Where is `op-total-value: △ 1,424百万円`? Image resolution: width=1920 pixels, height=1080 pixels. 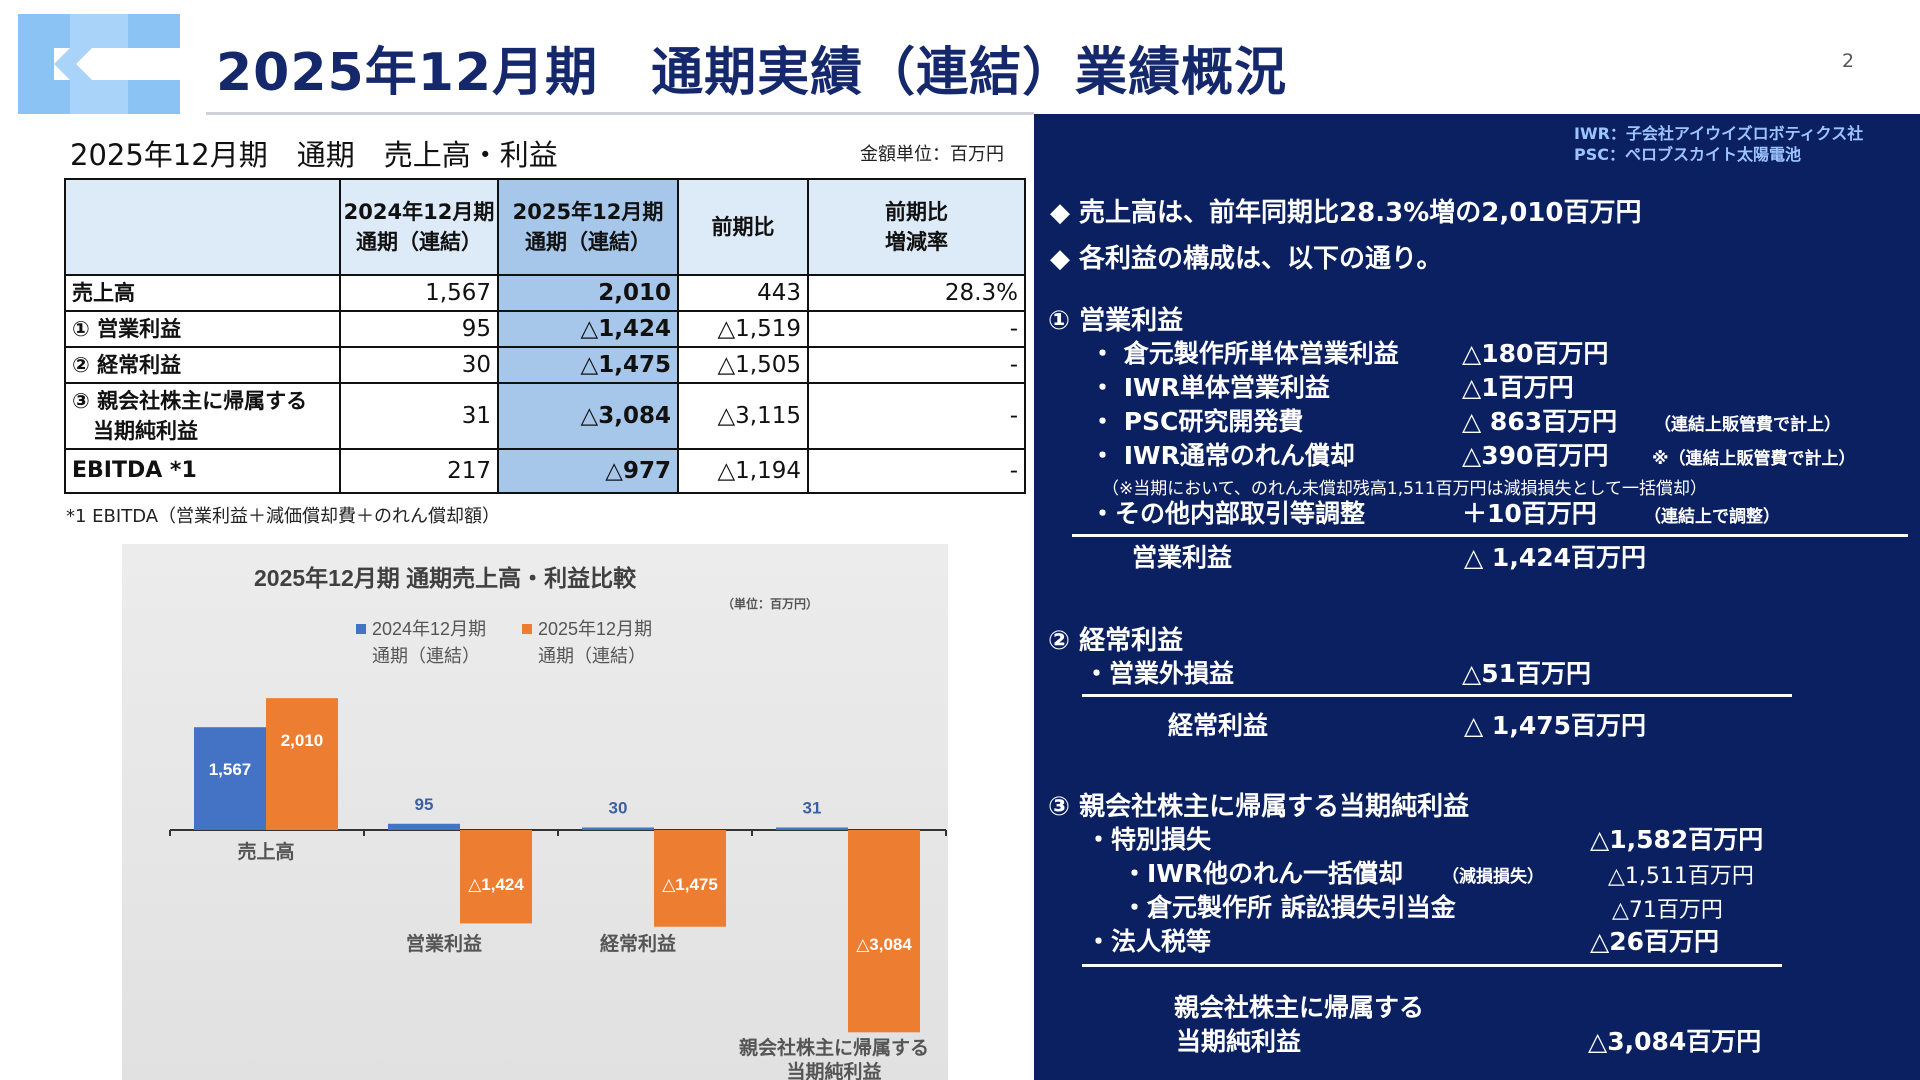
op-total-value: △ 1,424百万円 is located at coordinates (1555, 557).